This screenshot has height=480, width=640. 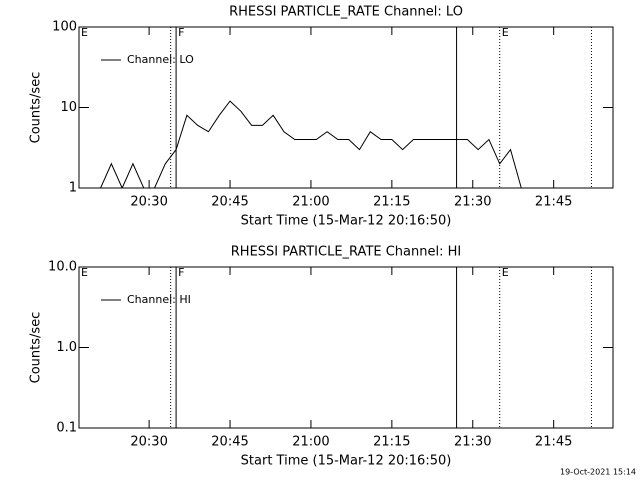 I want to click on y-tick-label: 1.0, so click(x=66, y=347).